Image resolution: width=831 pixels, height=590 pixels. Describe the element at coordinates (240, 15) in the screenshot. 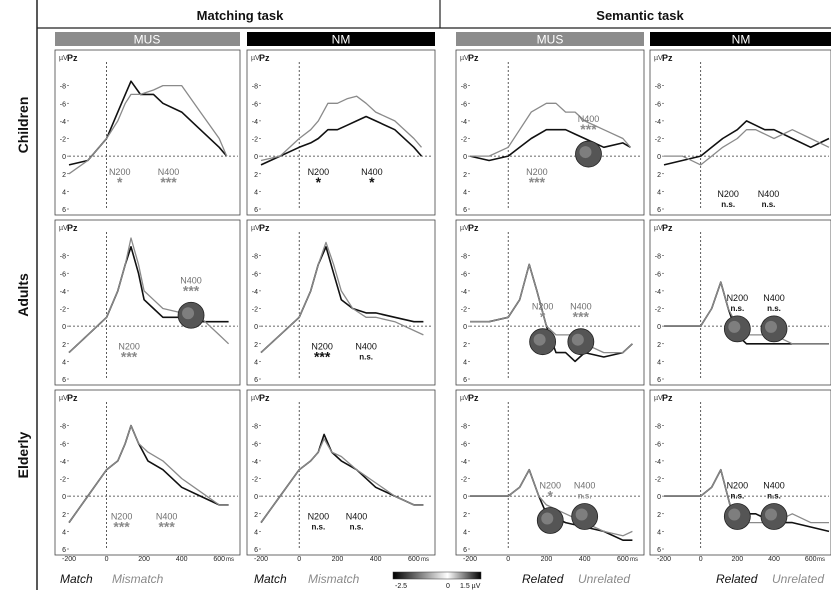

I see `task-label-matching: Matching task` at that location.